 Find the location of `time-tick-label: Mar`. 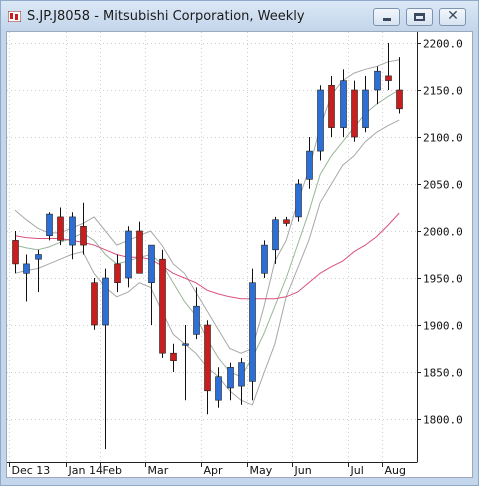

time-tick-label: Mar is located at coordinates (158, 470).